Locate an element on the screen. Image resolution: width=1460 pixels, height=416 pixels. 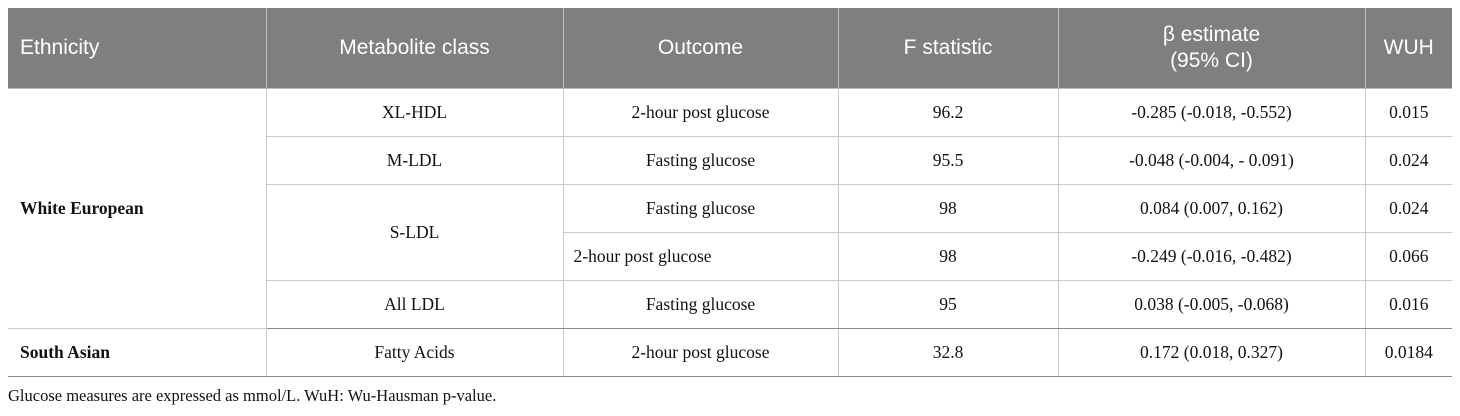
metabolite-cell: XL-HDL is located at coordinates (415, 112).